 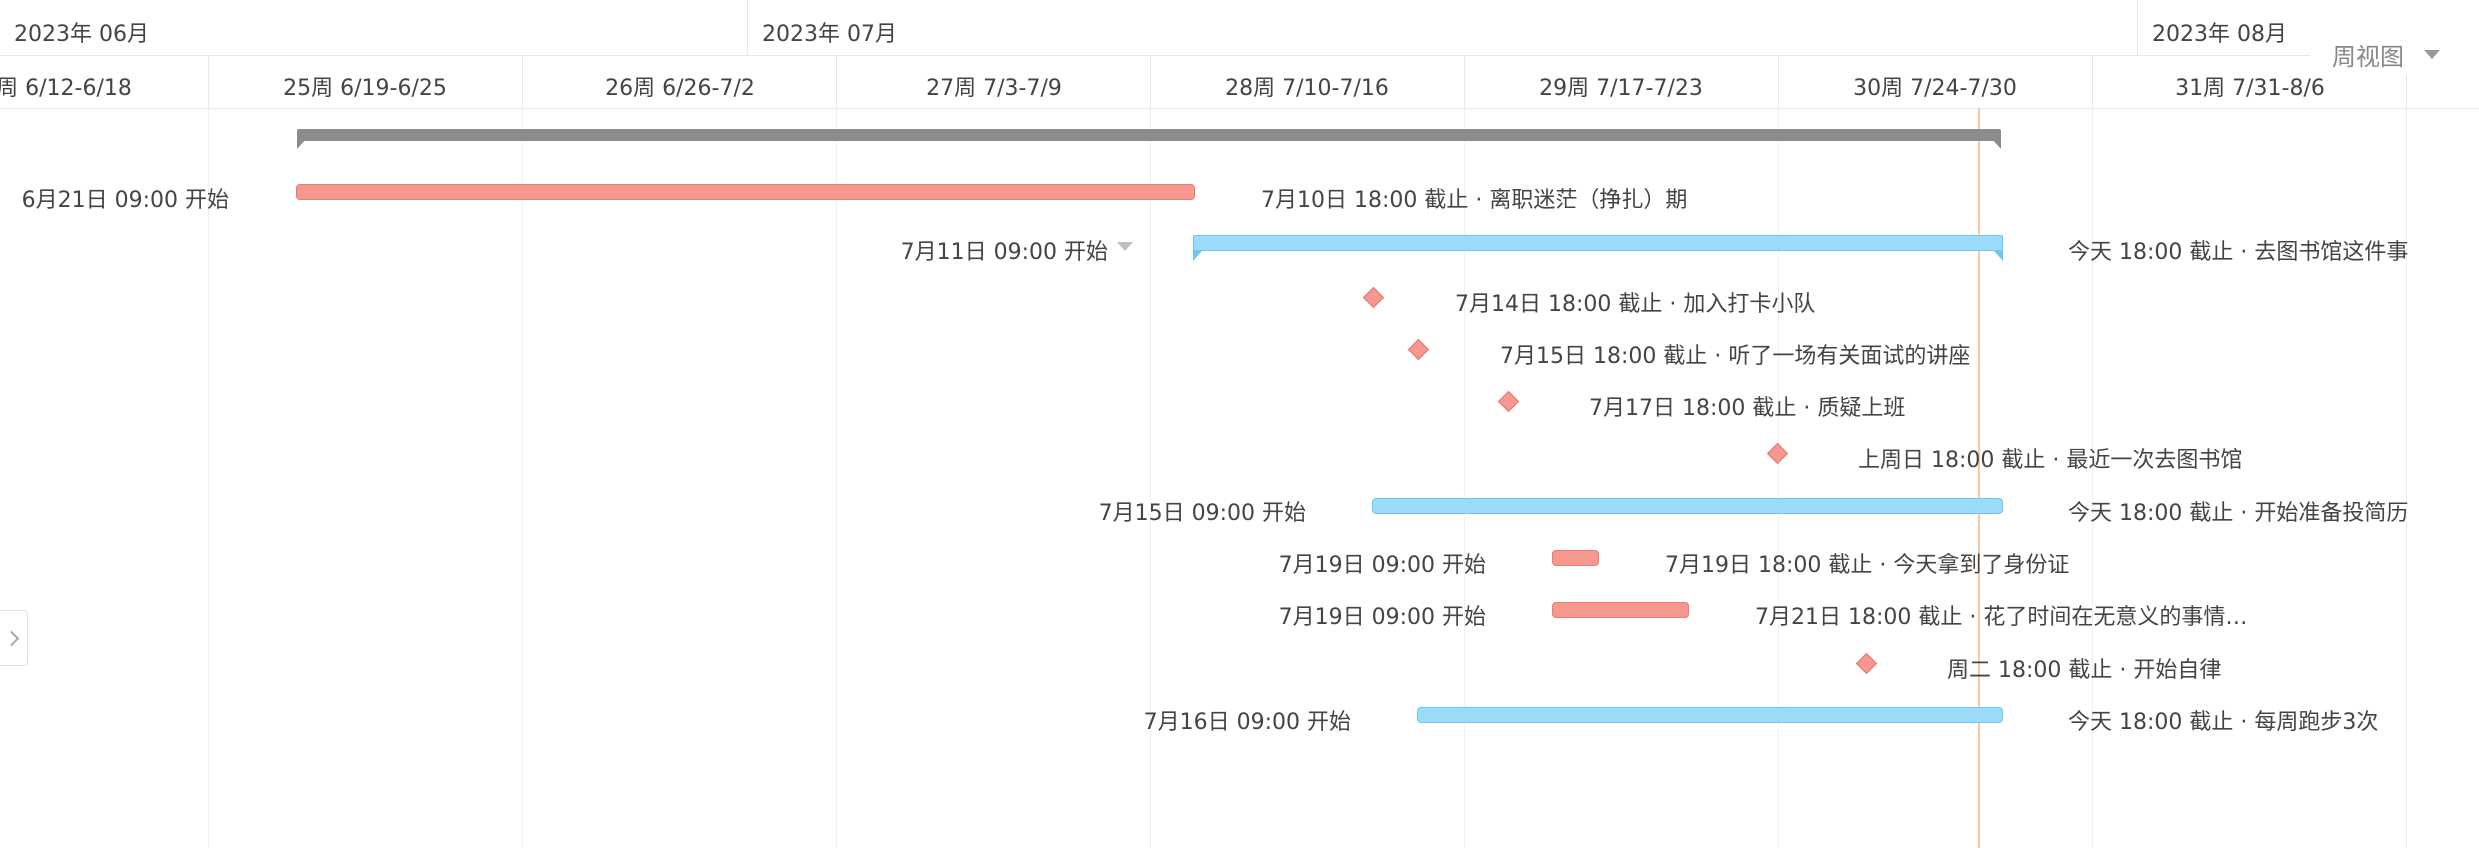 What do you see at coordinates (1635, 304) in the screenshot?
I see `task-end-label: 7月14日 18:00 截止 · 加入打卡小队` at bounding box center [1635, 304].